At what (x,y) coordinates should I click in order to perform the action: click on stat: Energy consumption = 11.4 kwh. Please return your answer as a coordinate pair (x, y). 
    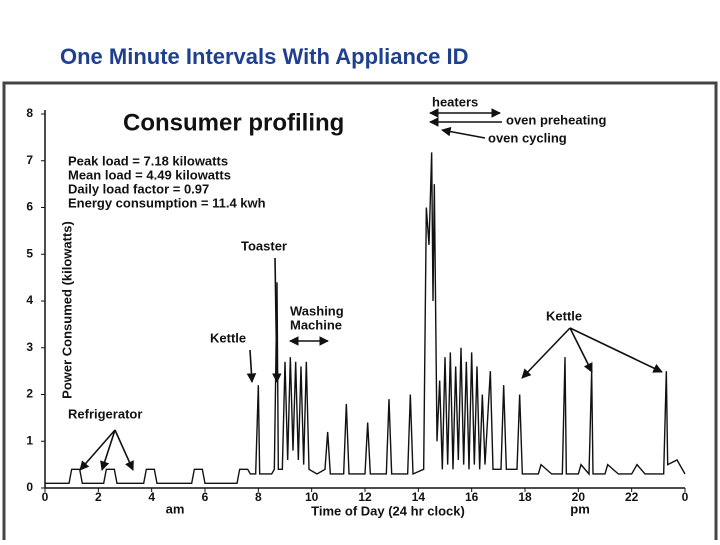
    Looking at the image, I should click on (167, 202).